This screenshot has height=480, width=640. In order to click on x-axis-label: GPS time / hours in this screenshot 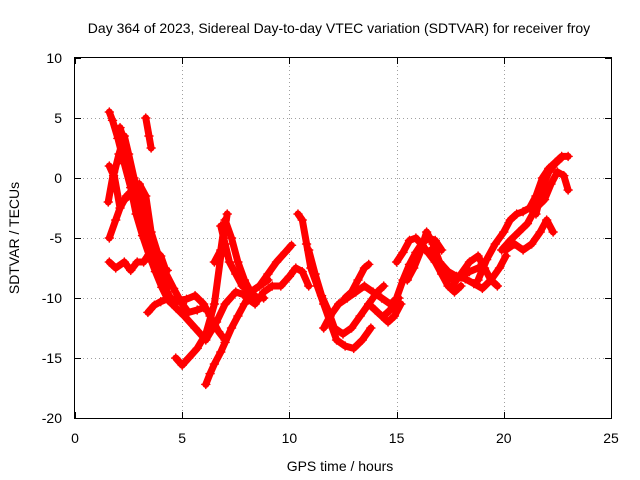, I will do `click(340, 466)`.